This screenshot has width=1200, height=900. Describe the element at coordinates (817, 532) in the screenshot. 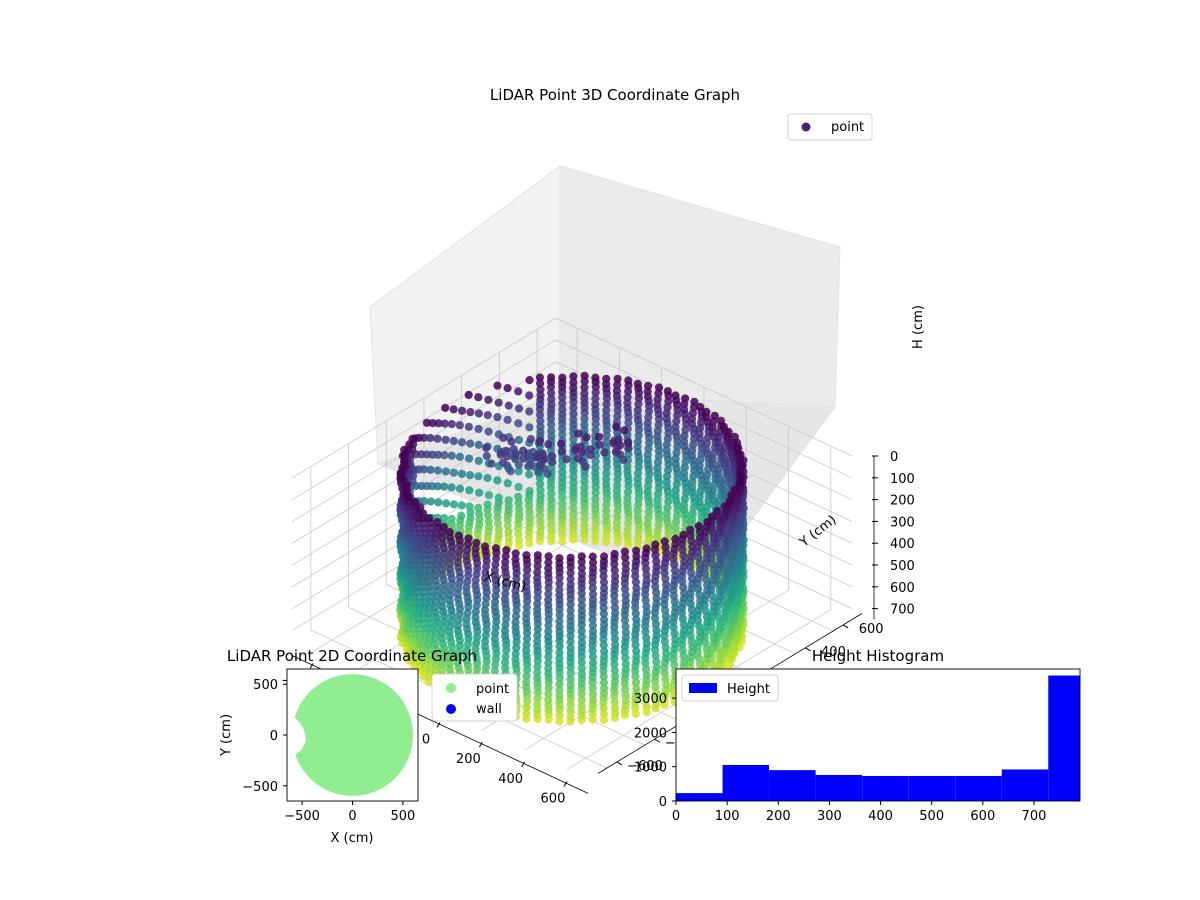

I see `y-axis-label-3d: Y (cm)` at that location.